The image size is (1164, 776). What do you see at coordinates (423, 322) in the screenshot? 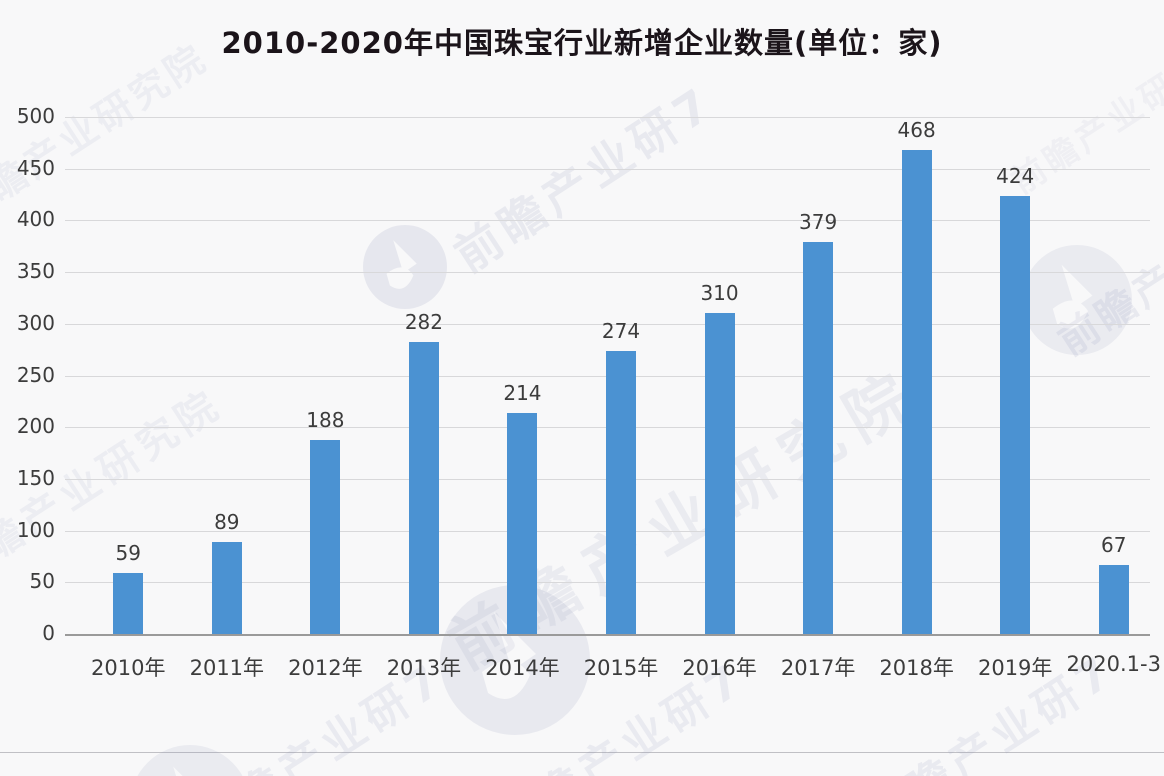
I see `bar-value-label: 282` at bounding box center [423, 322].